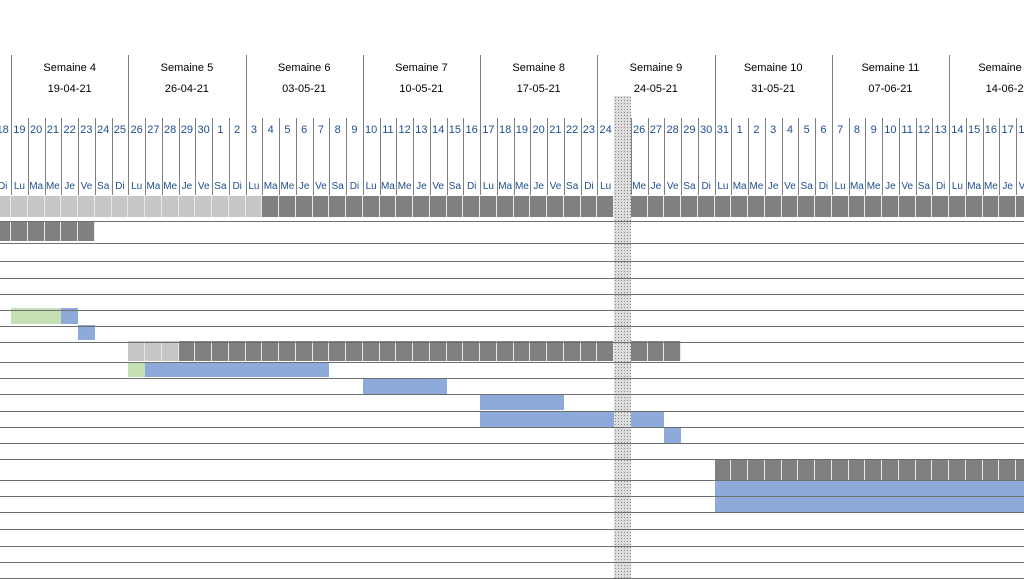  What do you see at coordinates (756, 130) in the screenshot?
I see `day-number: 2` at bounding box center [756, 130].